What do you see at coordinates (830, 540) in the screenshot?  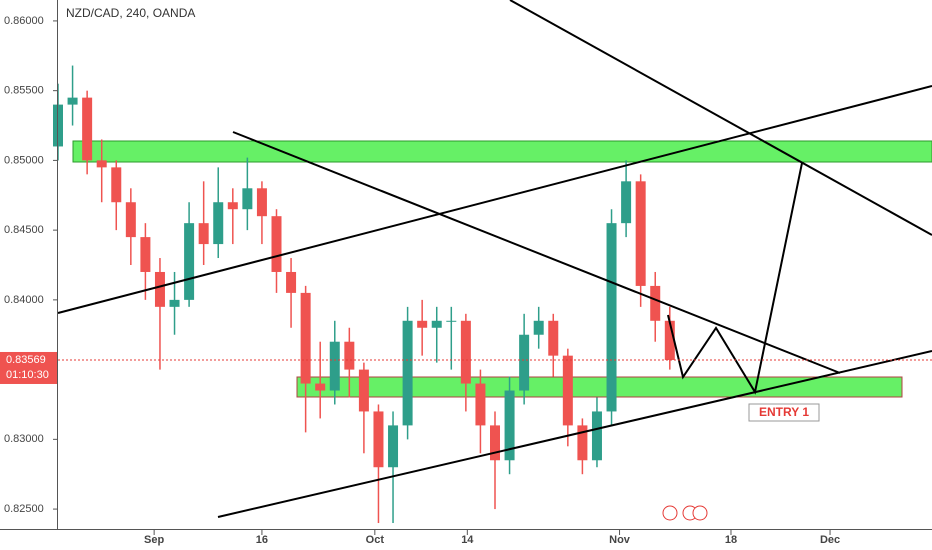 I see `x-tick-label: Dec` at bounding box center [830, 540].